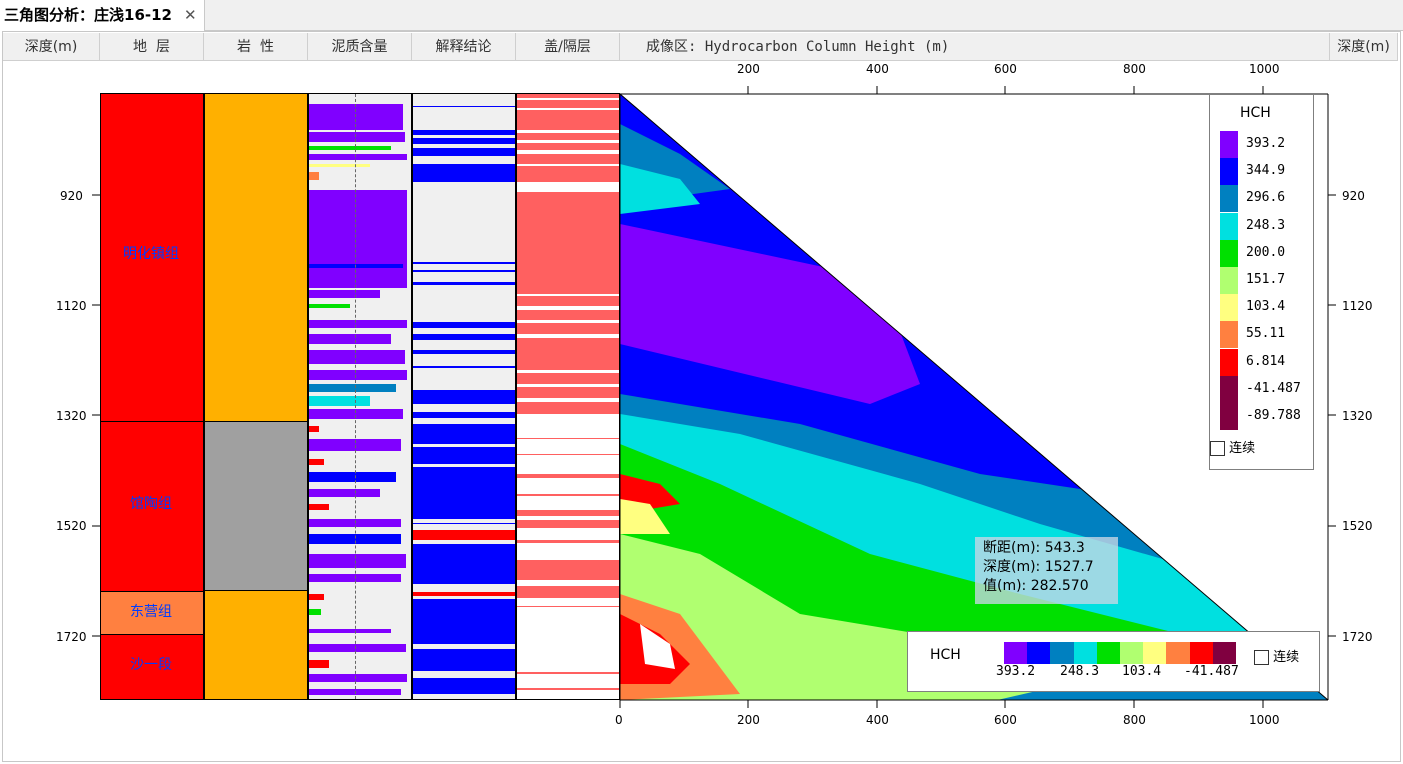  I want to click on cursor-readout: 断距(m): 543.3 深度(m): 1527.7 值(m): 282.570, so click(1046, 570).